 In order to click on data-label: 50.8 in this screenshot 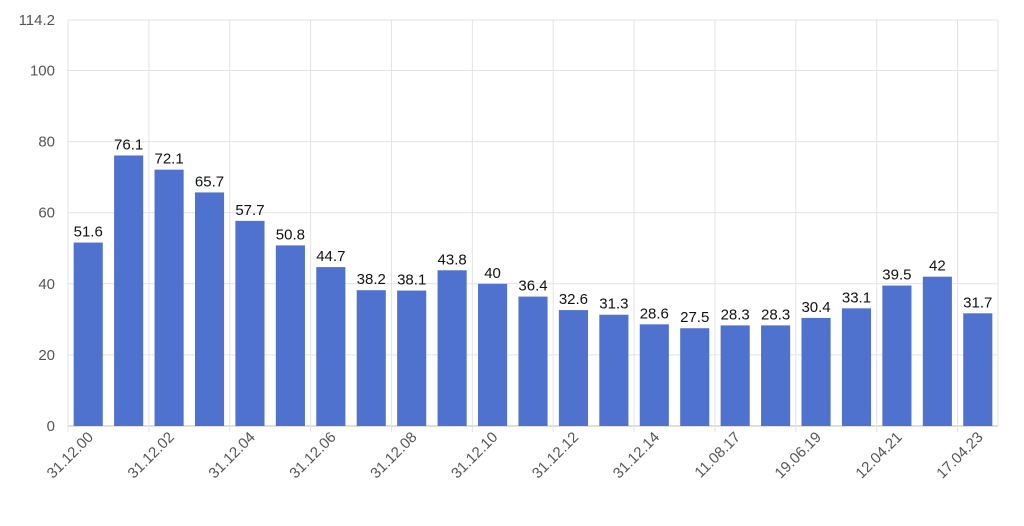, I will do `click(290, 234)`.